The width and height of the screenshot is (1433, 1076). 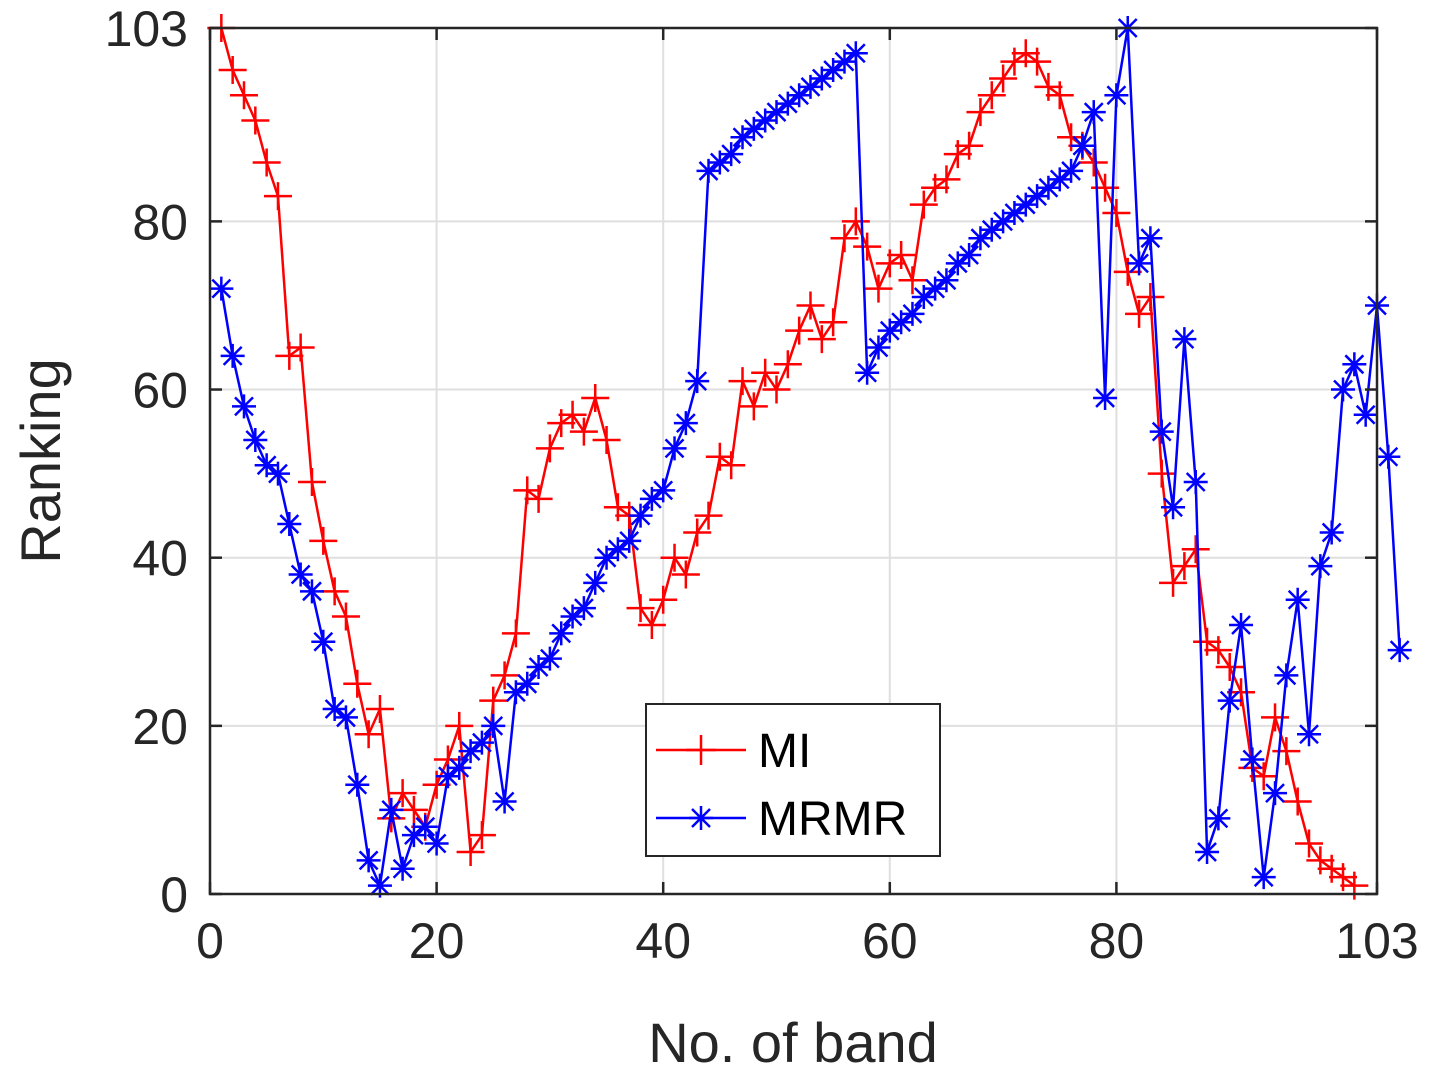 What do you see at coordinates (784, 751) in the screenshot?
I see `legend-mi-label: MI` at bounding box center [784, 751].